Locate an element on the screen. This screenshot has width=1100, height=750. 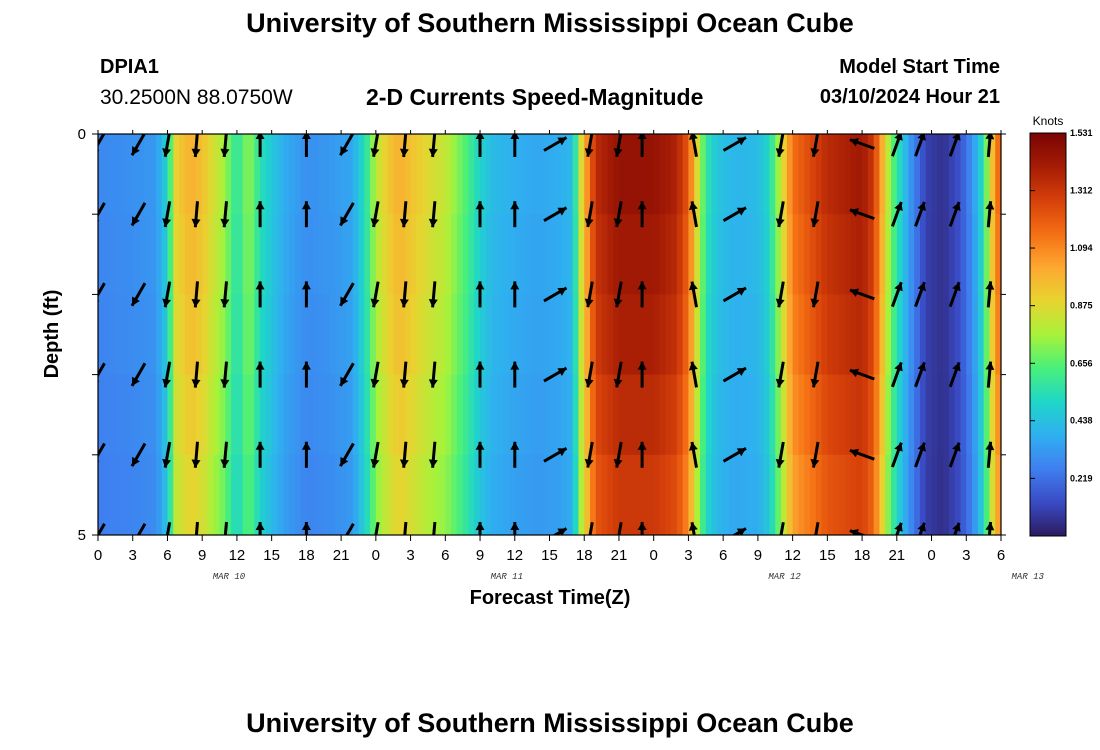
x-tick-label: 21 is located at coordinates (896, 555).